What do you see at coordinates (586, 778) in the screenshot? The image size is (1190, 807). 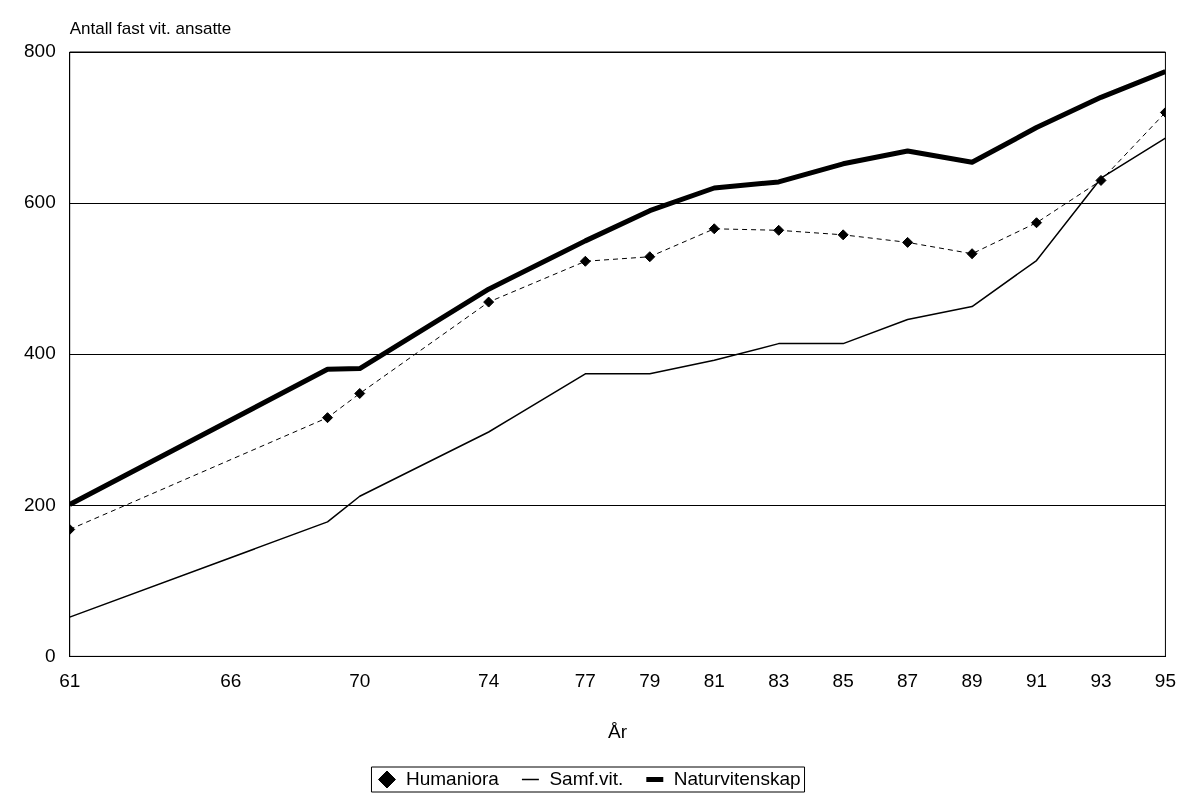 I see `legend-label: Samf.vit.` at bounding box center [586, 778].